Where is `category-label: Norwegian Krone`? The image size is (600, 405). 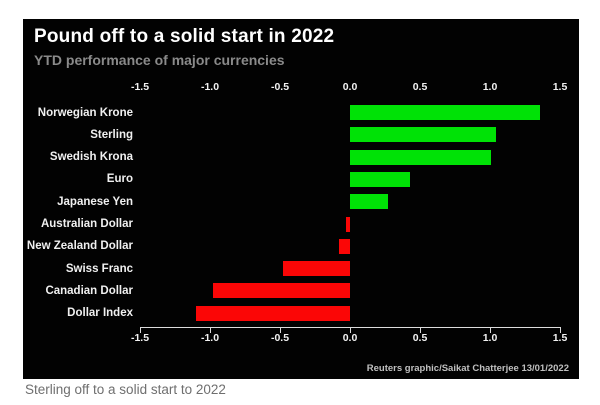 category-label: Norwegian Krone is located at coordinates (85, 113).